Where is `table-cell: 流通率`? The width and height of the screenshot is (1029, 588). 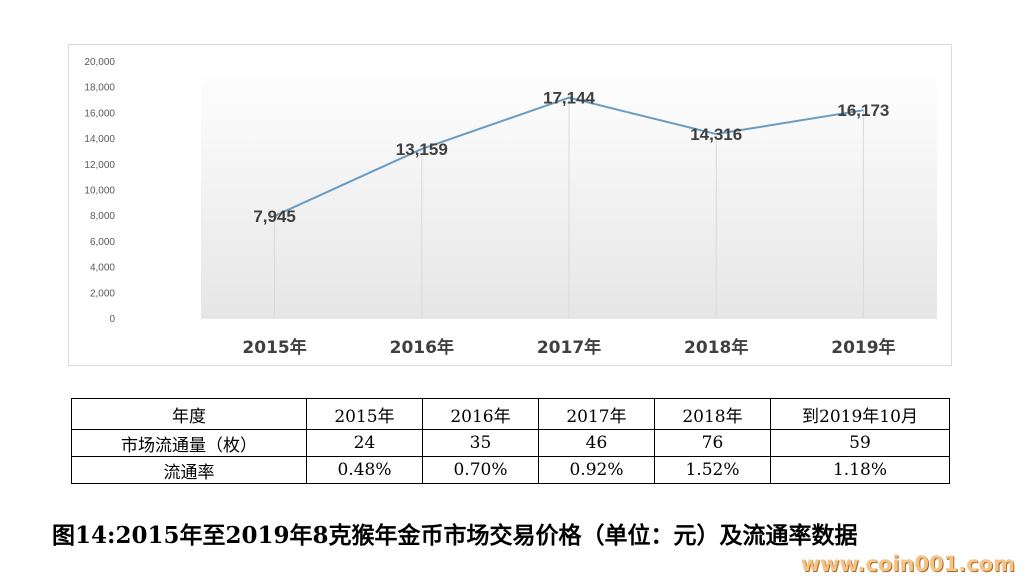
table-cell: 流通率 is located at coordinates (189, 470).